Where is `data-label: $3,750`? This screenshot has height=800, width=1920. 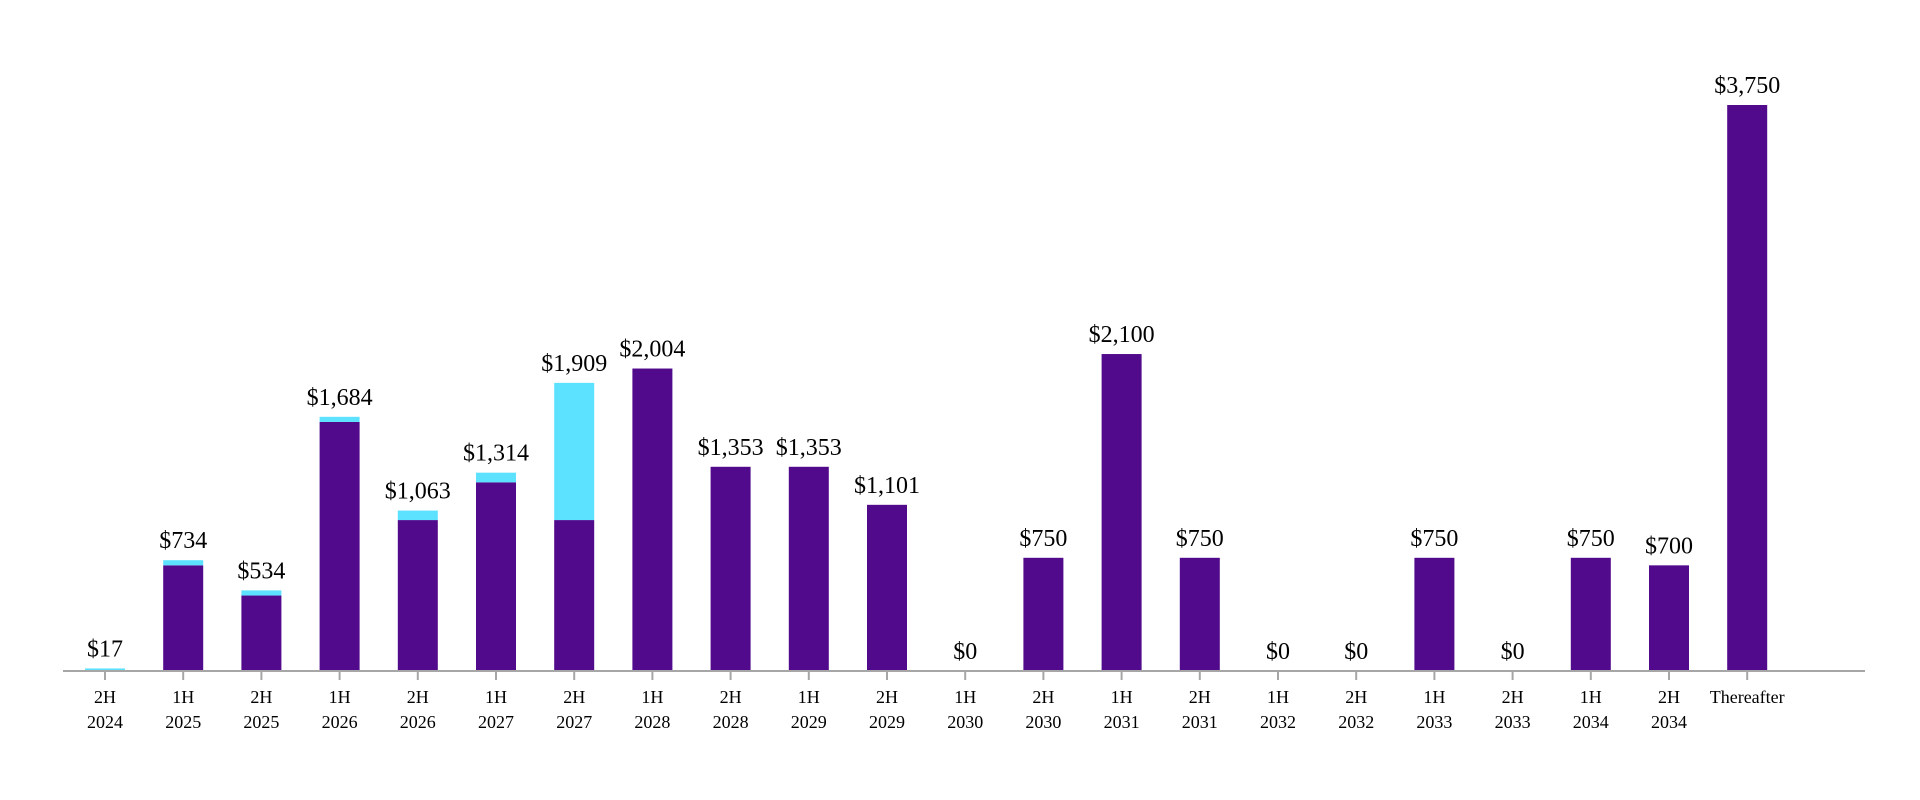
data-label: $3,750 is located at coordinates (1747, 86).